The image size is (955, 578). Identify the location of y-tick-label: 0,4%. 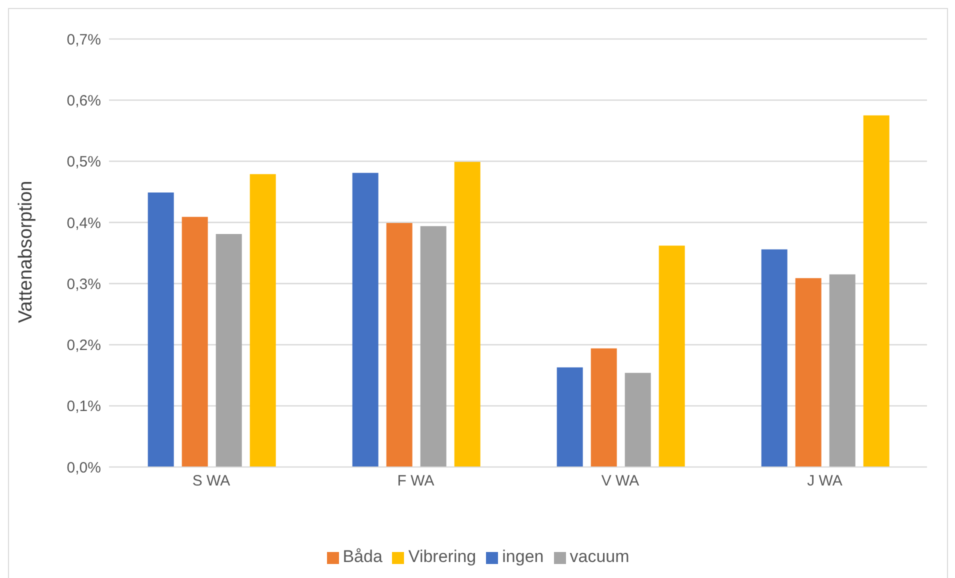
(83, 223).